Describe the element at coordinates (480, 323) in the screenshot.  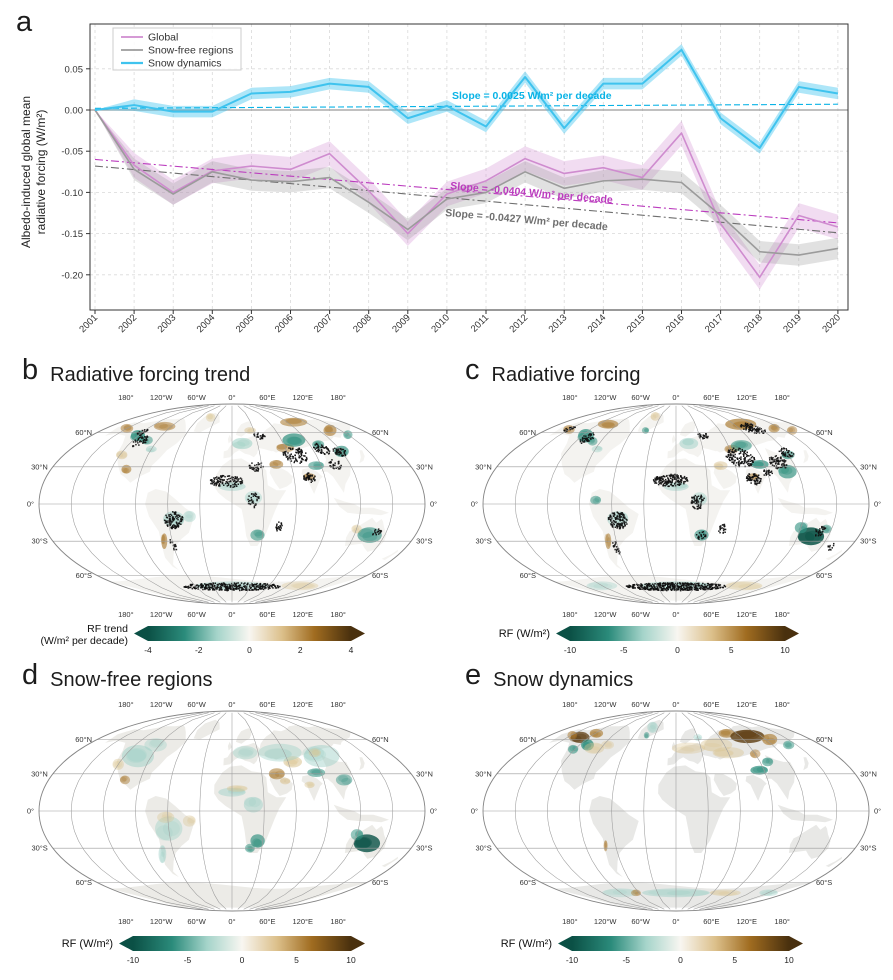
I see `svg-text: 2011` at that location.